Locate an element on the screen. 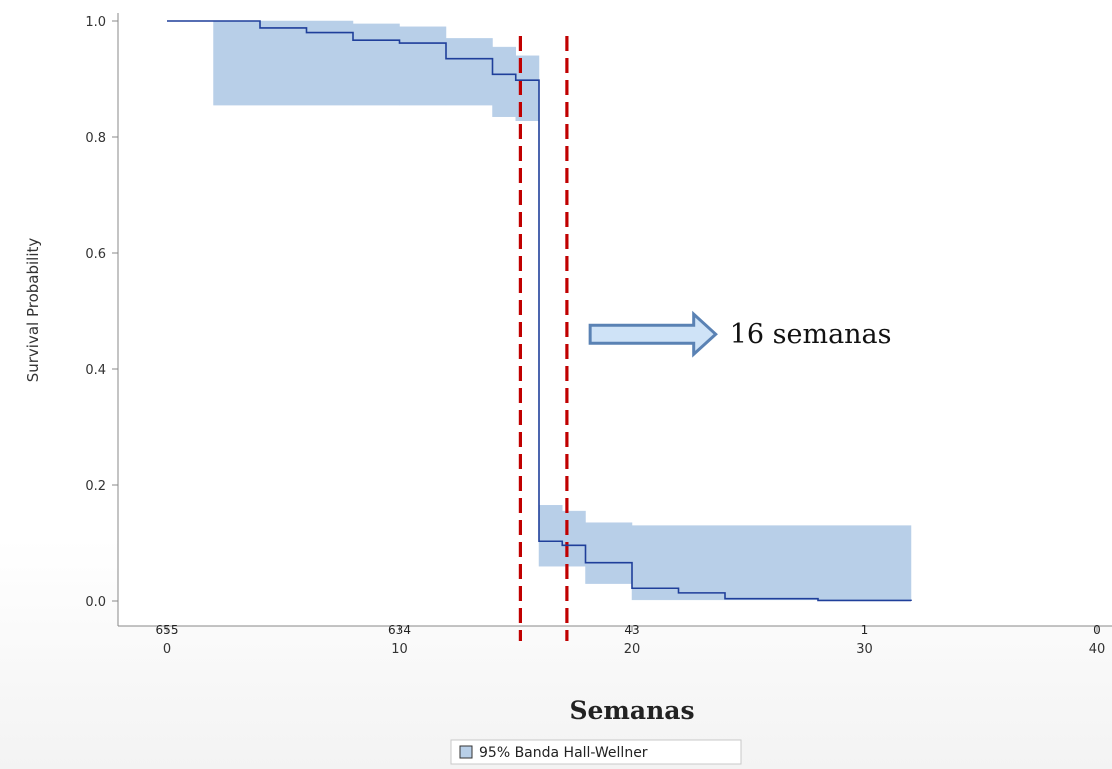  y-tick-label-2: 0.4 is located at coordinates (95, 370).